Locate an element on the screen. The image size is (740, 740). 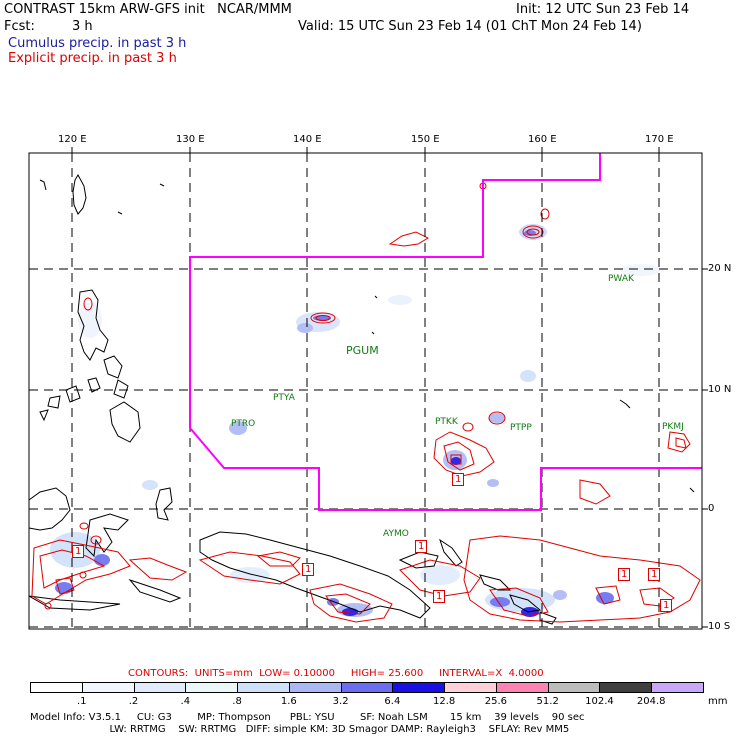
lon-tick-140: 140 E is located at coordinates (307, 139).